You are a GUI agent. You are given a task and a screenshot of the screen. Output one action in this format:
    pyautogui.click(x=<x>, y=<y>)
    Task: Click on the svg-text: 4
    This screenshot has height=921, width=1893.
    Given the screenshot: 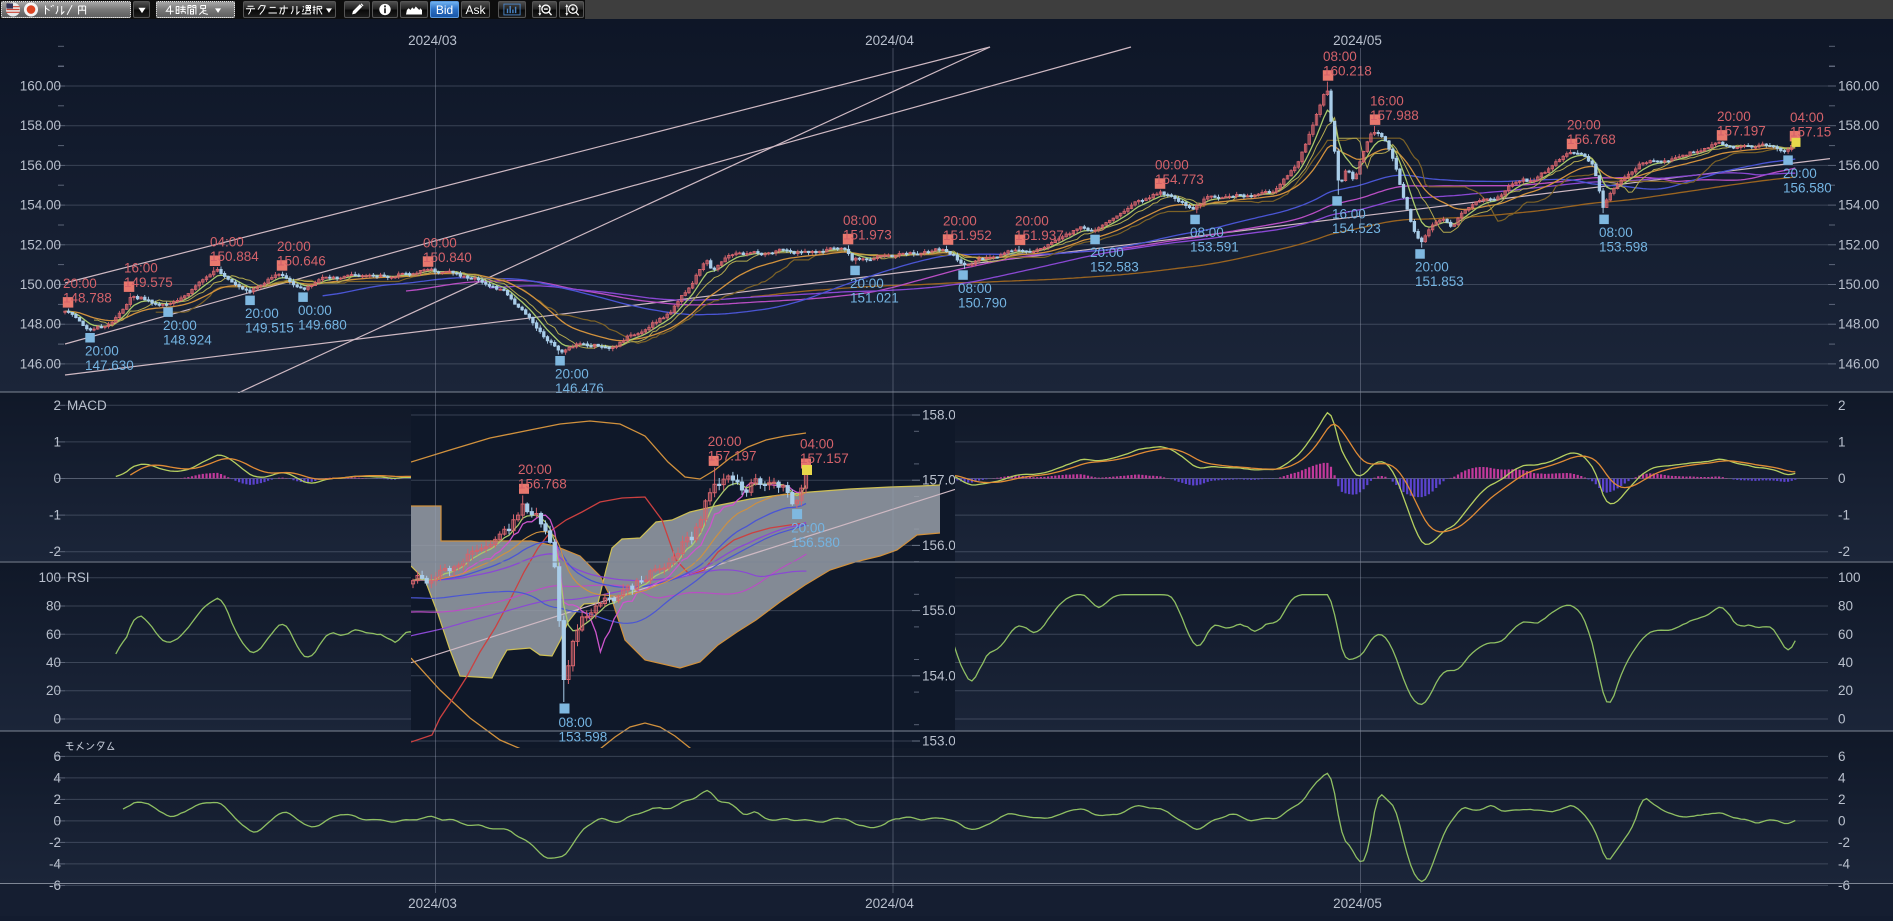 What is the action you would take?
    pyautogui.click(x=57, y=777)
    